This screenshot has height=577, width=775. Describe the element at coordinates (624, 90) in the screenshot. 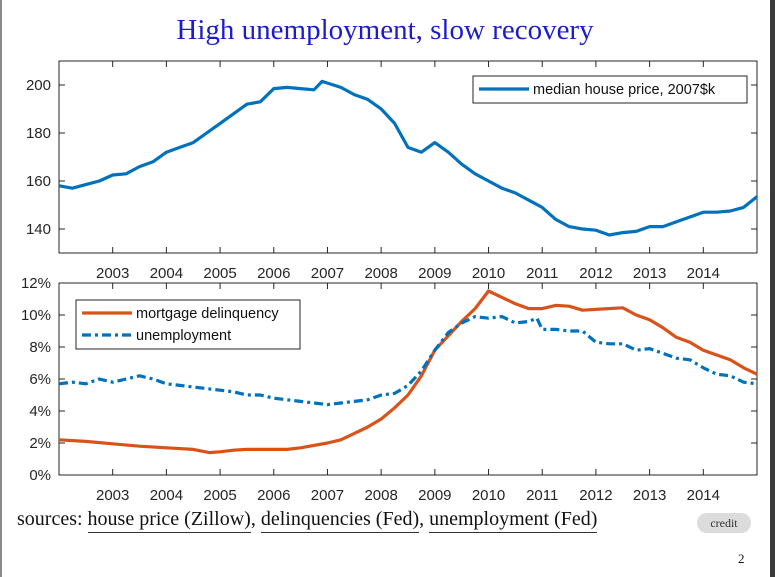

I see `legend-label: median house price, 2007$k` at that location.